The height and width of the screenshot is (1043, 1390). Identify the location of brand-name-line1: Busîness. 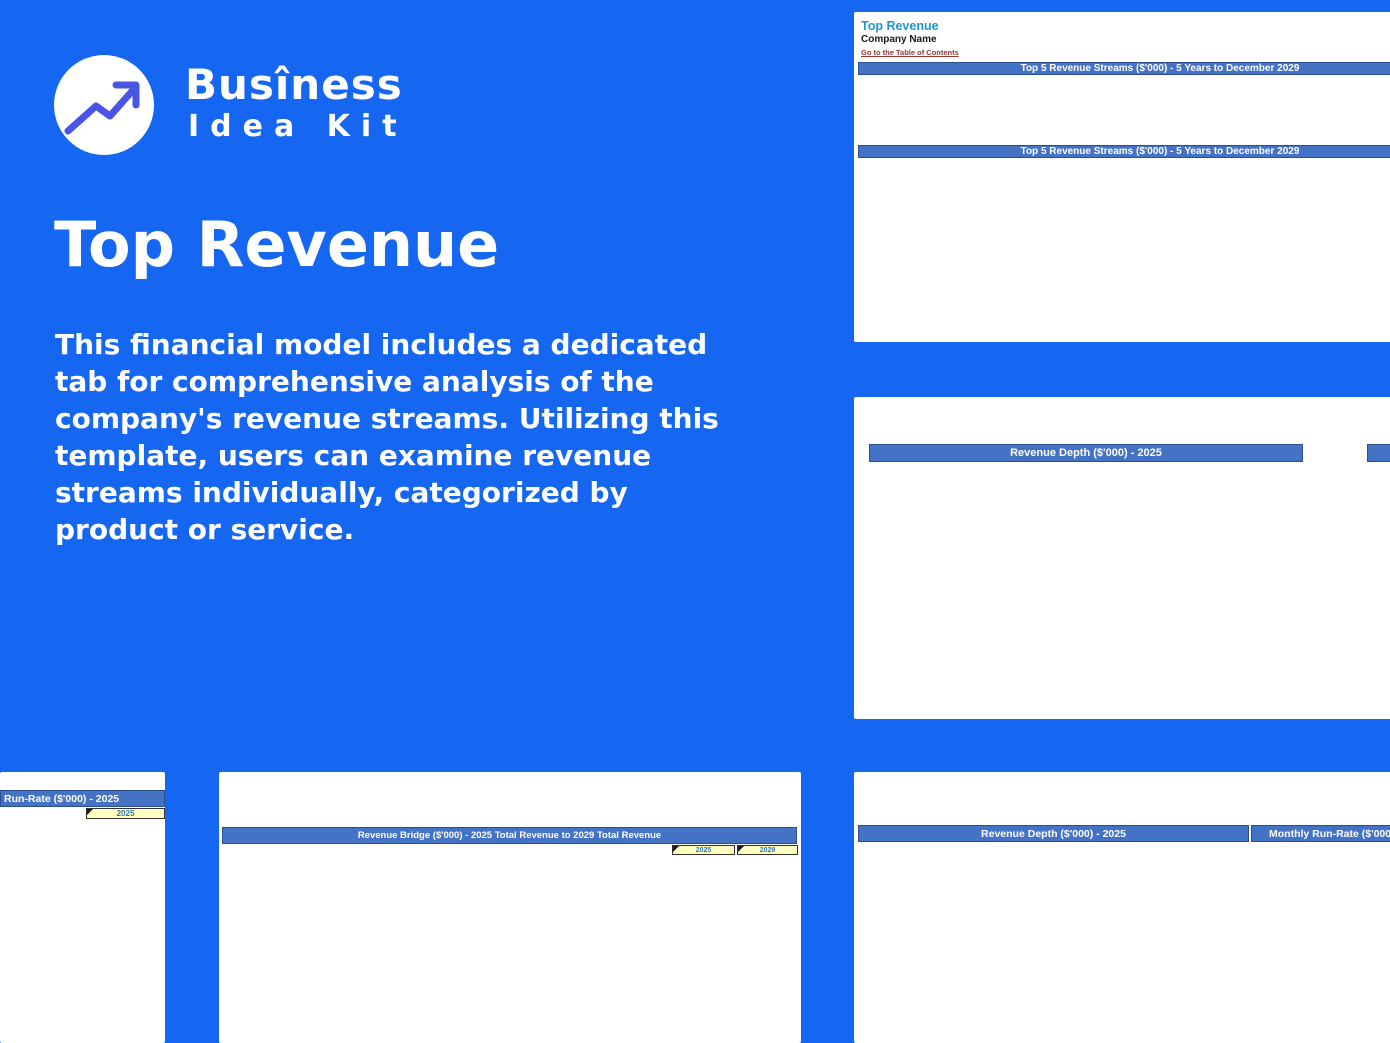
(294, 84).